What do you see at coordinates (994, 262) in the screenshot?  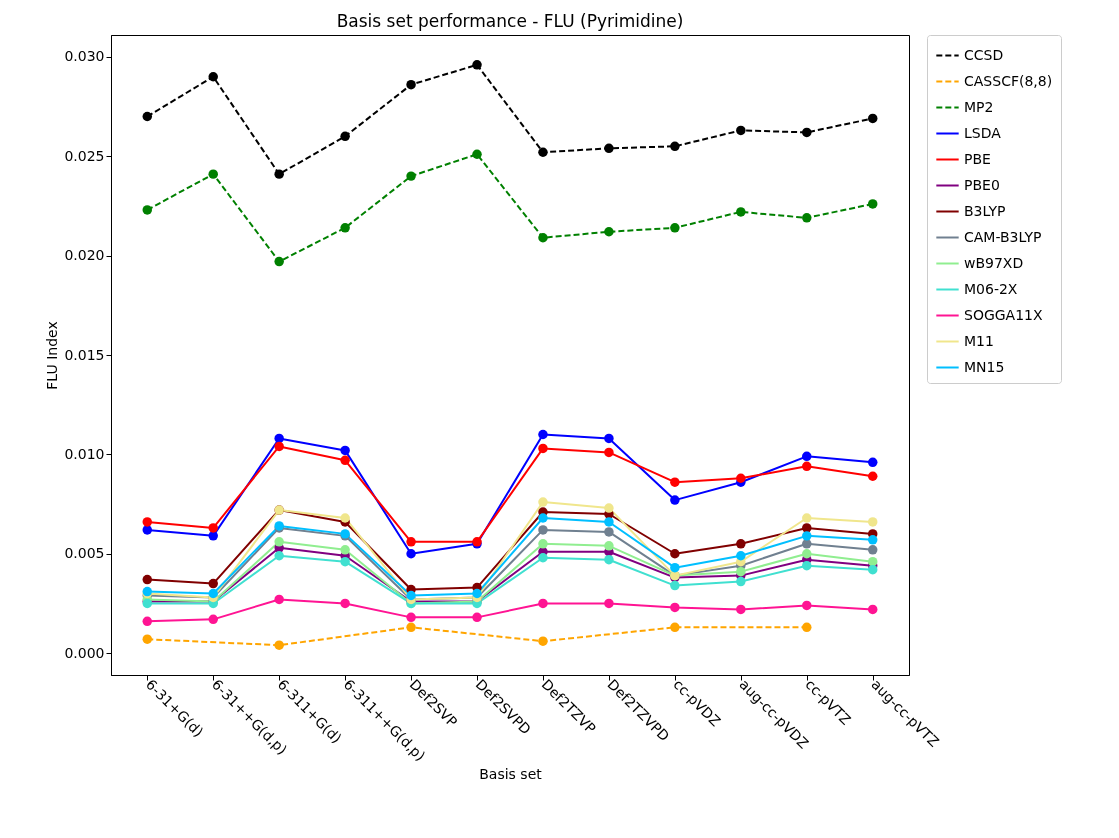 I see `legend-label: wB97XD` at bounding box center [994, 262].